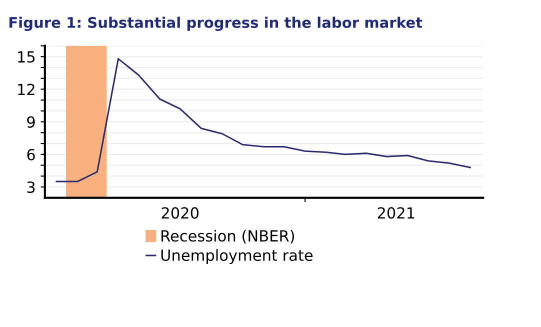 The width and height of the screenshot is (541, 327). What do you see at coordinates (26, 90) in the screenshot?
I see `y-tick-label: 12` at bounding box center [26, 90].